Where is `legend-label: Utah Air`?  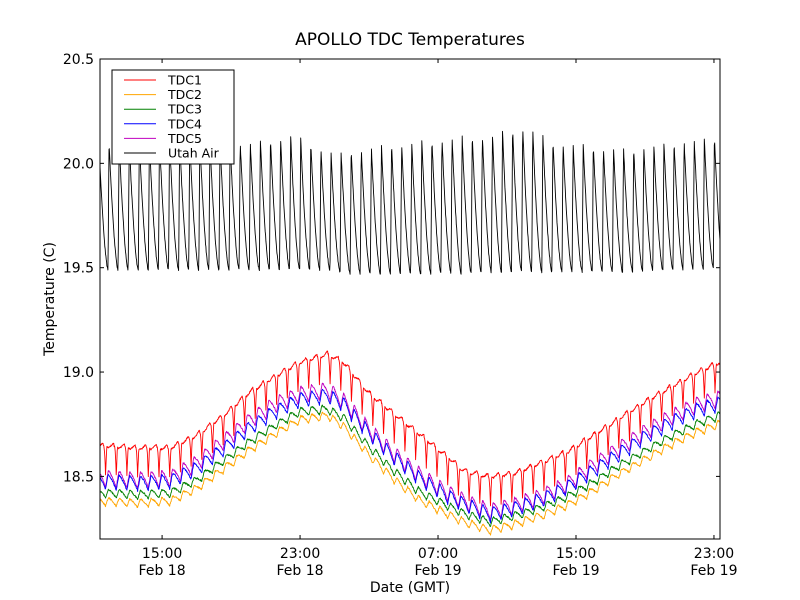 legend-label: Utah Air is located at coordinates (194, 153).